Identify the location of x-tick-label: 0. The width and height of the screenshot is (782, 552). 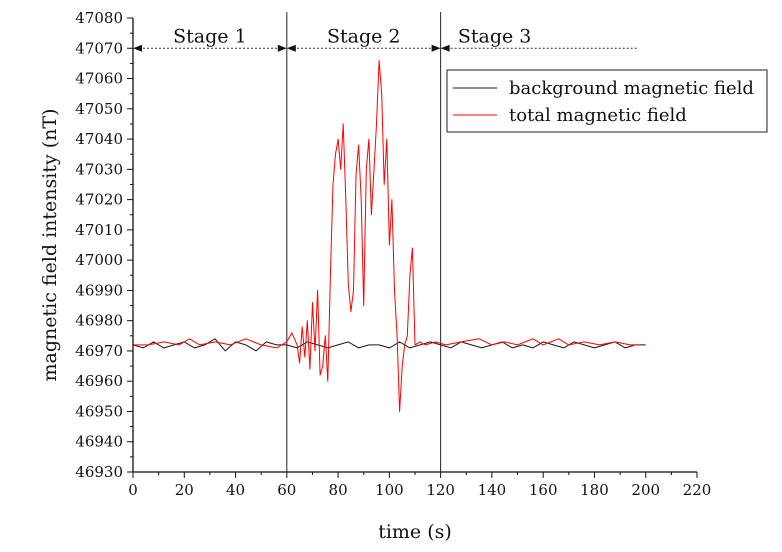
(133, 490).